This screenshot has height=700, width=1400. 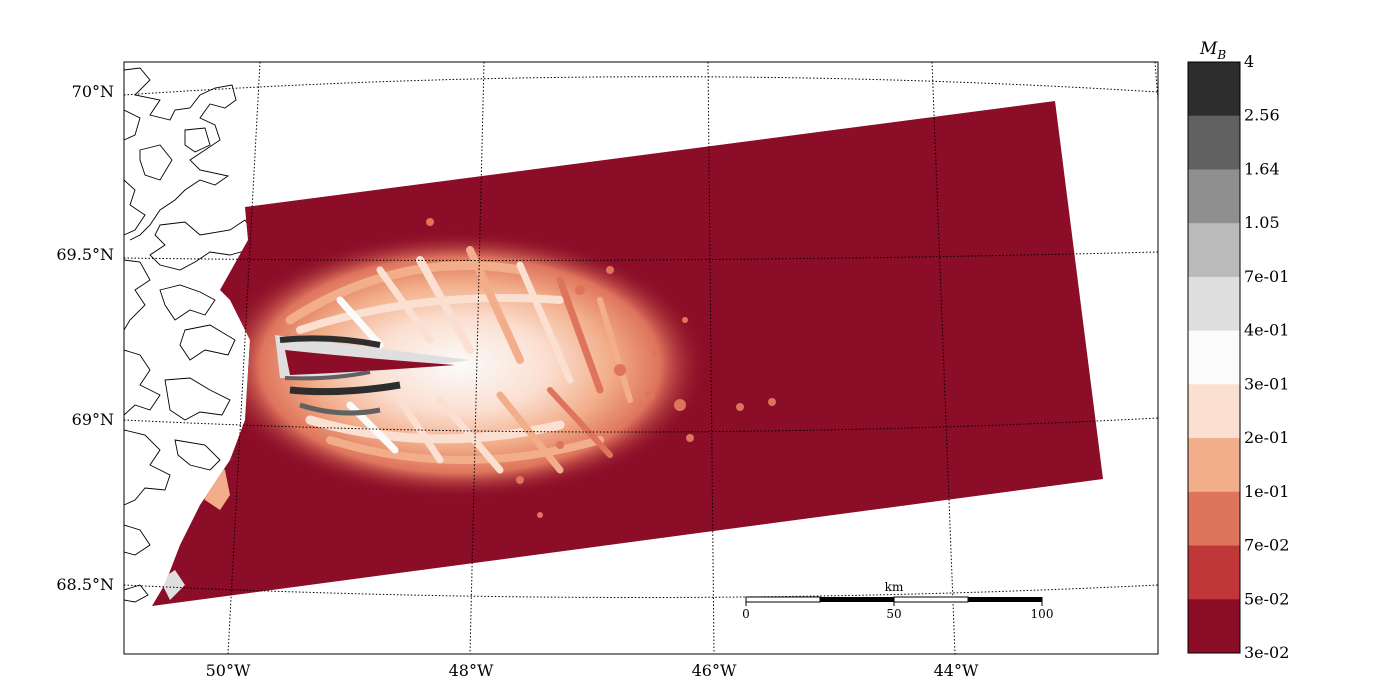 I want to click on scale-bar-tick-50: 50, so click(x=893, y=614).